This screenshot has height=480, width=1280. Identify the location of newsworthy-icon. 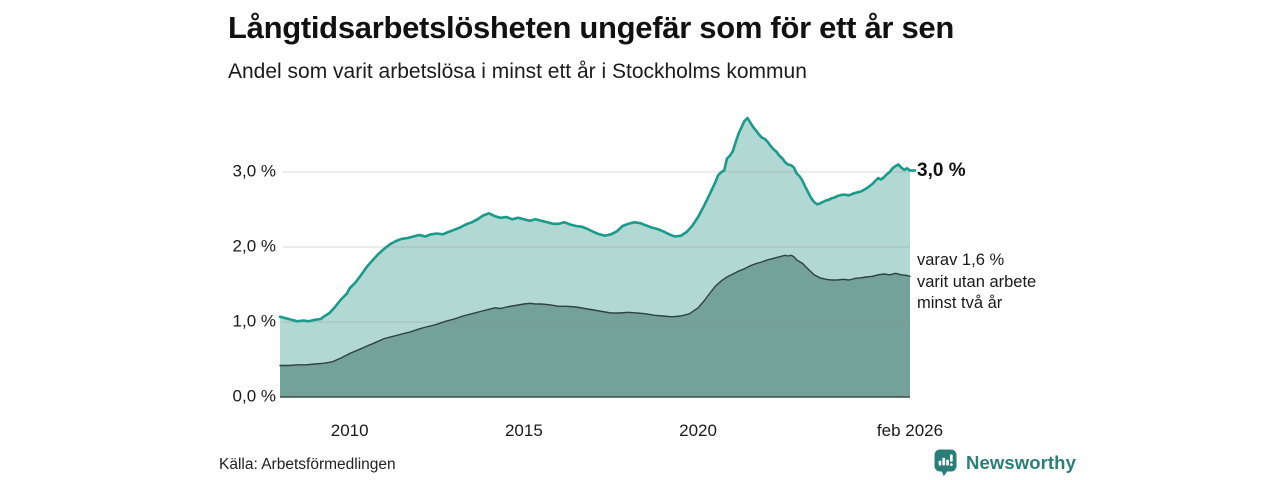
(945, 463).